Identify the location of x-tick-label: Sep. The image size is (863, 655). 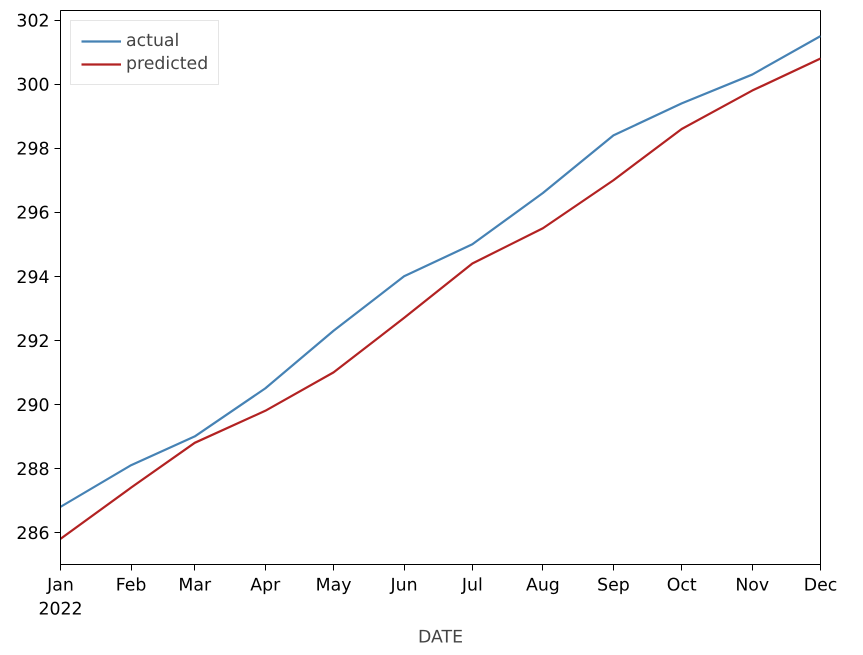
(613, 586).